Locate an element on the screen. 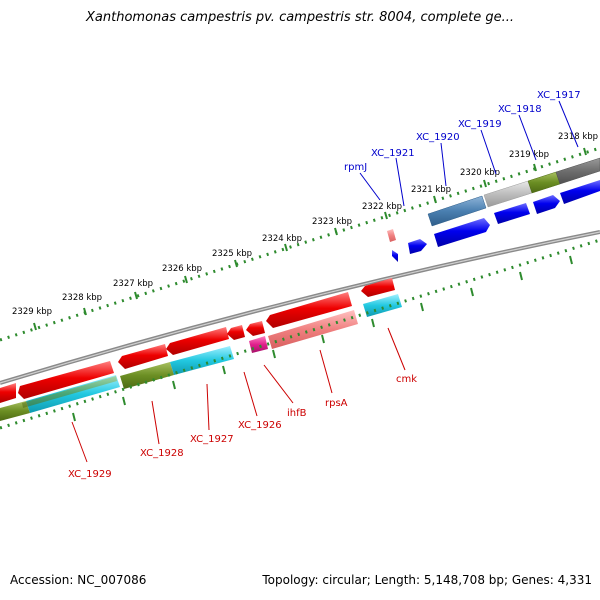 This screenshot has width=600, height=600. gene-label: XC_1917 is located at coordinates (559, 95).